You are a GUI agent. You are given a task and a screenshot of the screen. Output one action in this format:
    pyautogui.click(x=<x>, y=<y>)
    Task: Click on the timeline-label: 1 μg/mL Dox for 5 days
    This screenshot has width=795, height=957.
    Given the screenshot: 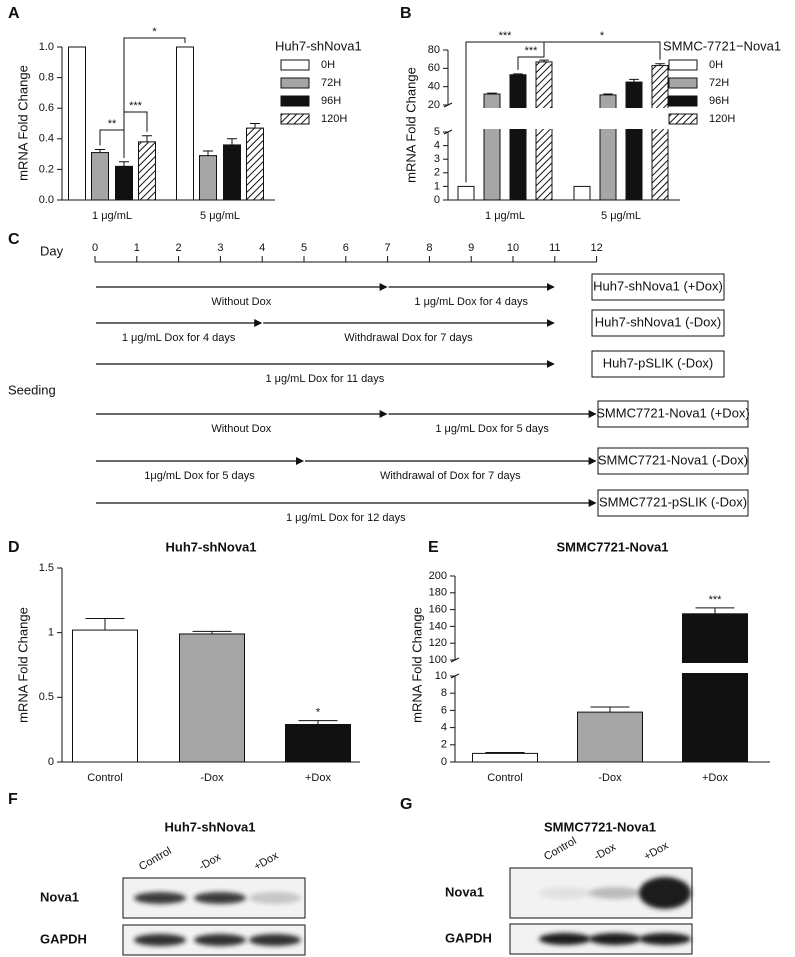 What is the action you would take?
    pyautogui.click(x=492, y=429)
    